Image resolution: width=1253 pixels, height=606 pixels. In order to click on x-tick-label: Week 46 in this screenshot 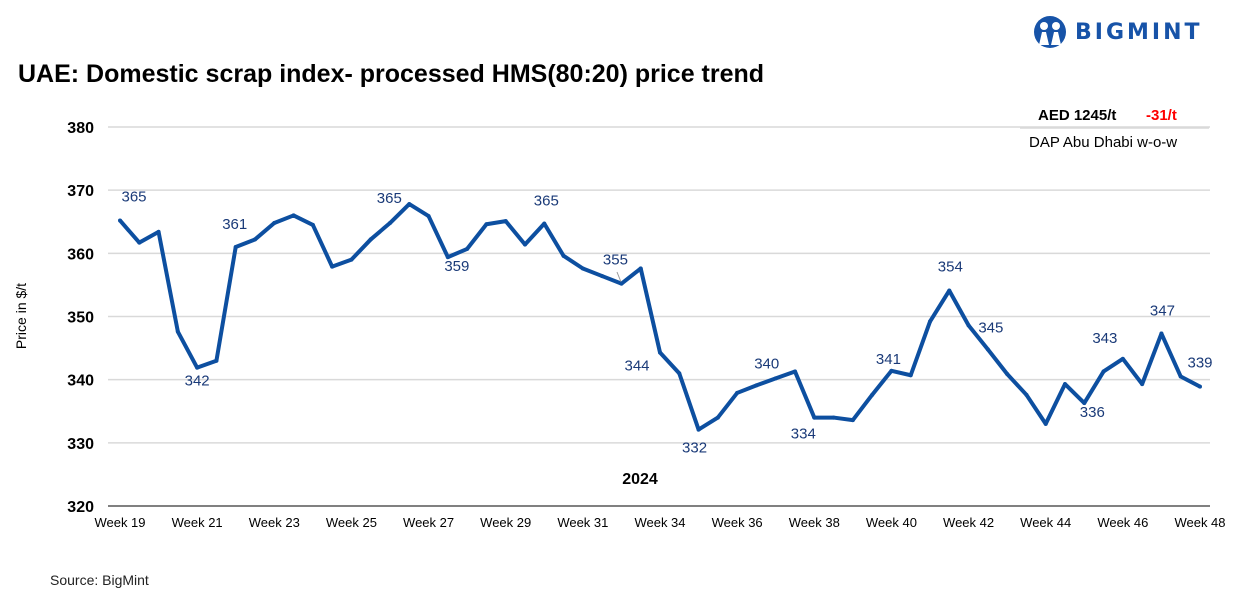, I will do `click(1122, 522)`.